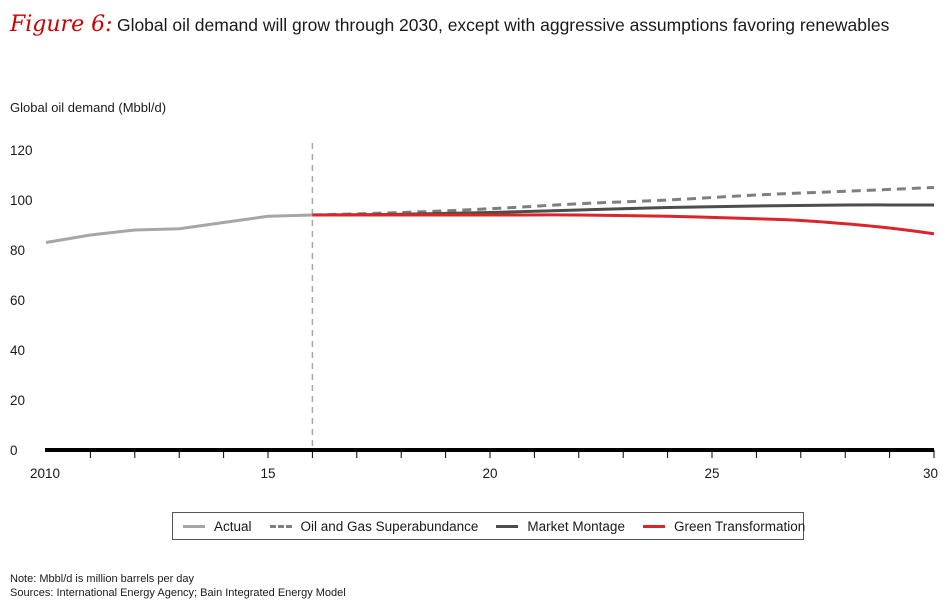  I want to click on x-tick-label: 15, so click(267, 473).